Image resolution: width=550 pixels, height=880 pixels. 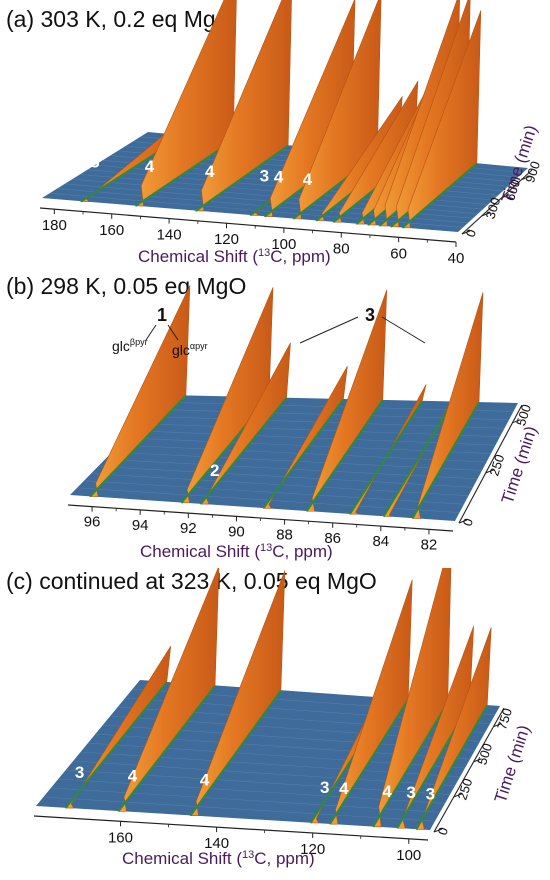 I want to click on time-tick-label: 600, so click(x=512, y=189).